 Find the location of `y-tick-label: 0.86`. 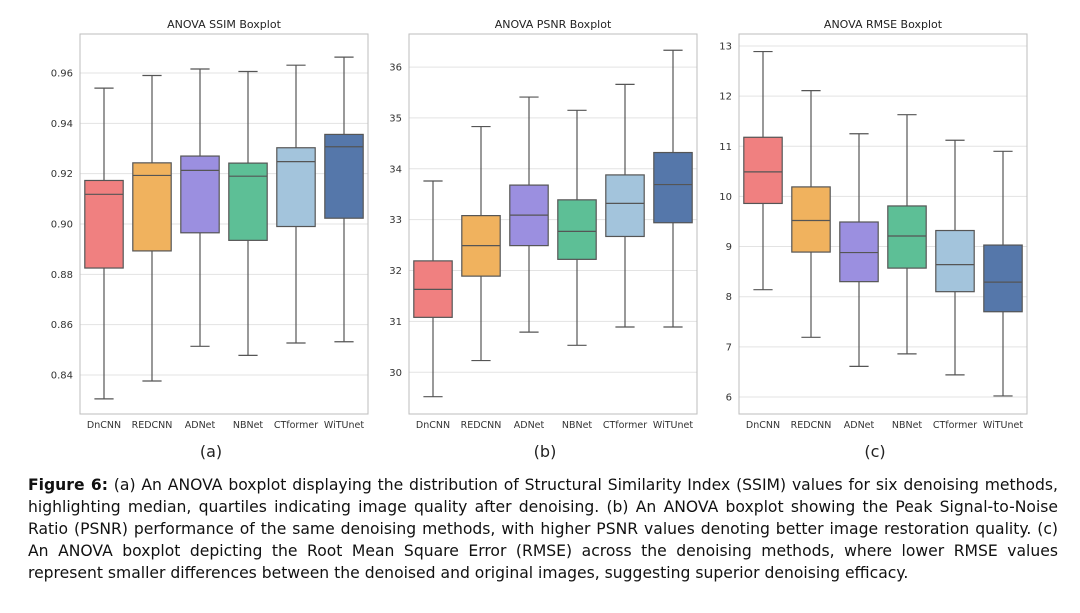

y-tick-label: 0.86 is located at coordinates (62, 325).